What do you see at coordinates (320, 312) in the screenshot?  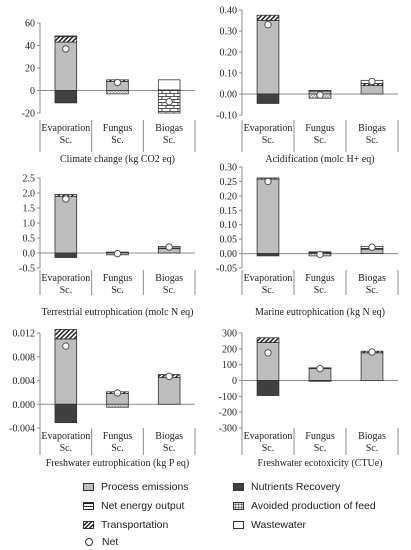 I see `chart-title: Marine eutrophication (kg N eq)` at bounding box center [320, 312].